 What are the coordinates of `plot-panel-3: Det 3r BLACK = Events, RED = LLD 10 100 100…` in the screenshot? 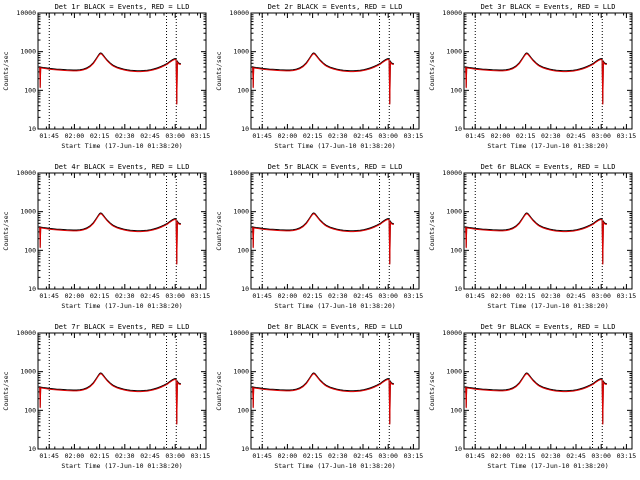 It's located at (532, 80).